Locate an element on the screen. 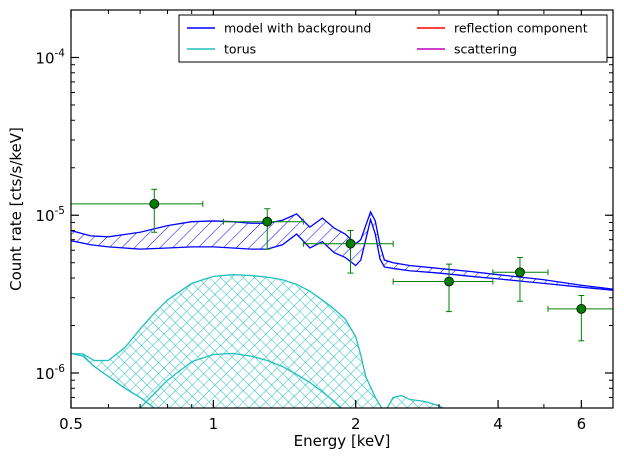 This screenshot has width=624, height=459. x-tick-label: 2 is located at coordinates (356, 424).